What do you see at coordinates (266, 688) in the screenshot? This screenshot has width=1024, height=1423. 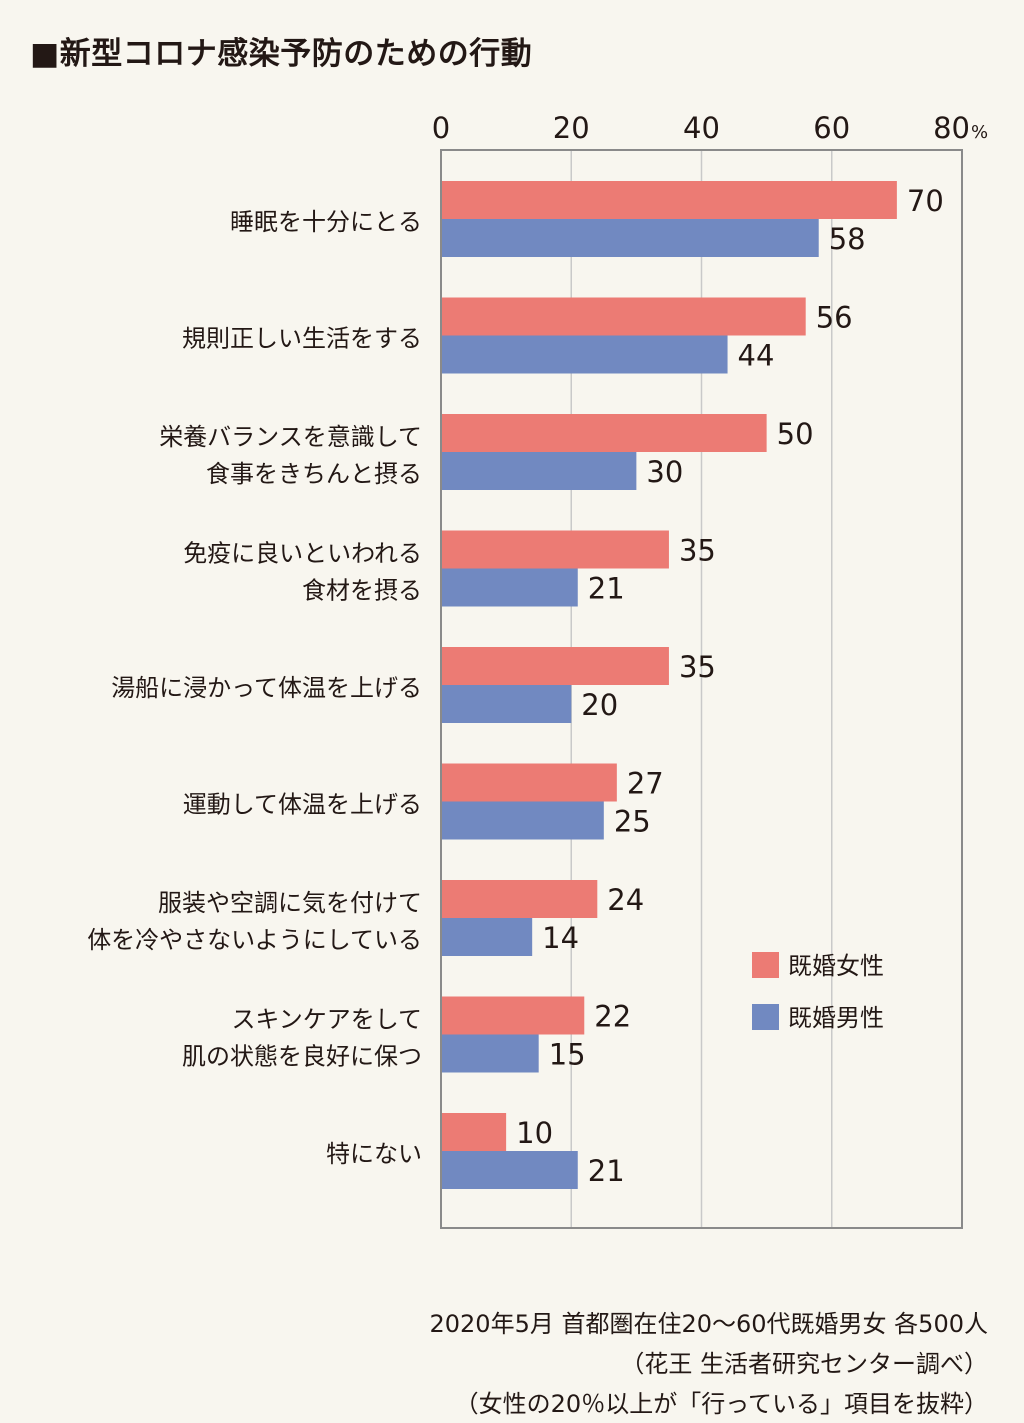 I see `category-label: 湯船に浸かって体温を上げる` at bounding box center [266, 688].